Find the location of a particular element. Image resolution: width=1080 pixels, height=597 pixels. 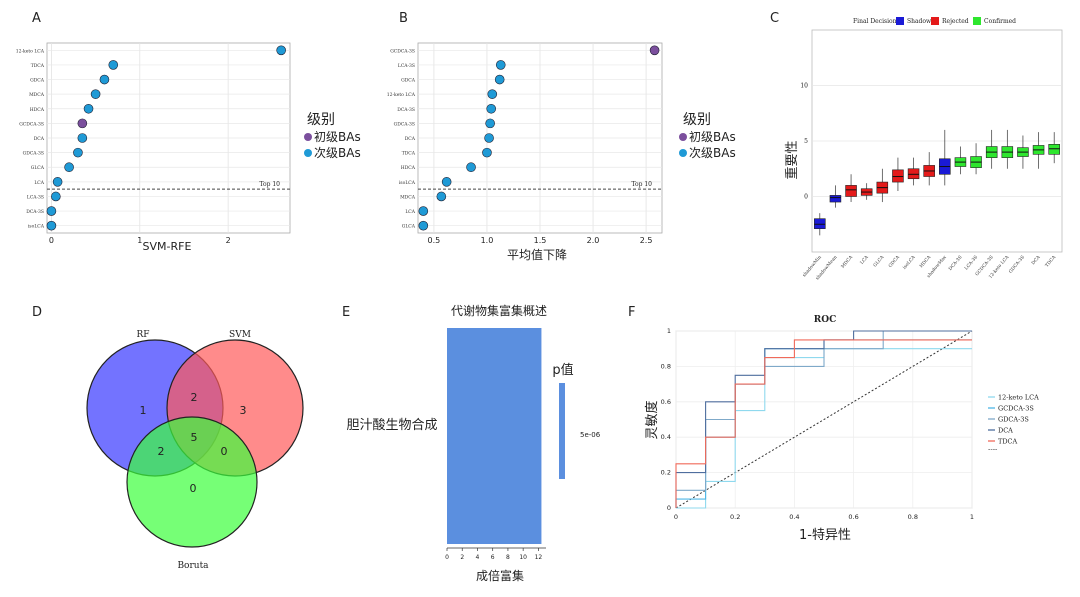

panel-e-xtick-label: 12 is located at coordinates (539, 557).